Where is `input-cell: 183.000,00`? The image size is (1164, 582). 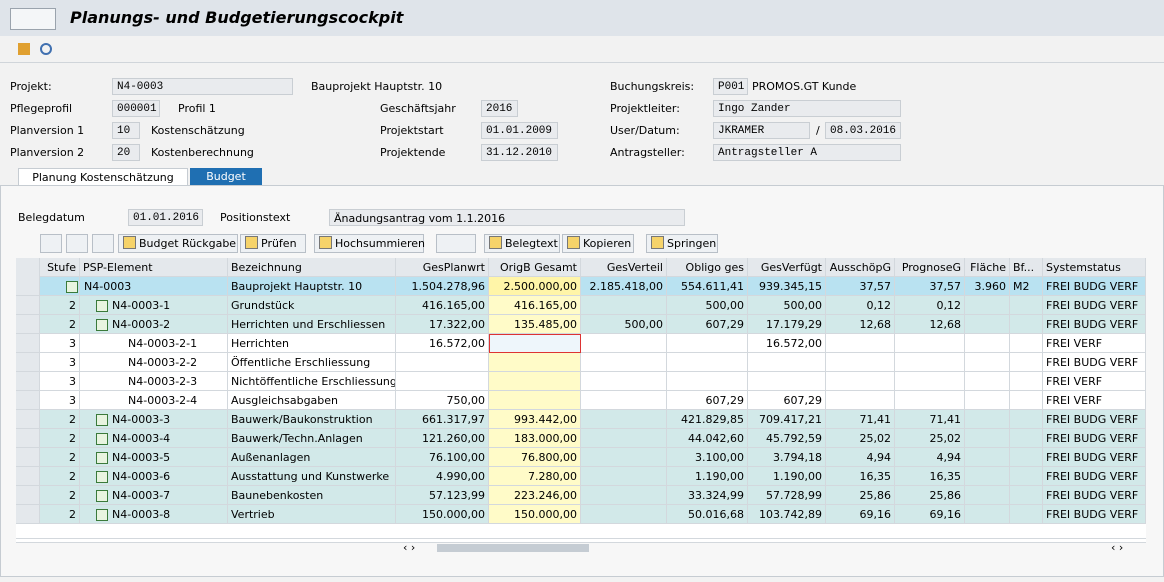 input-cell: 183.000,00 is located at coordinates (535, 438).